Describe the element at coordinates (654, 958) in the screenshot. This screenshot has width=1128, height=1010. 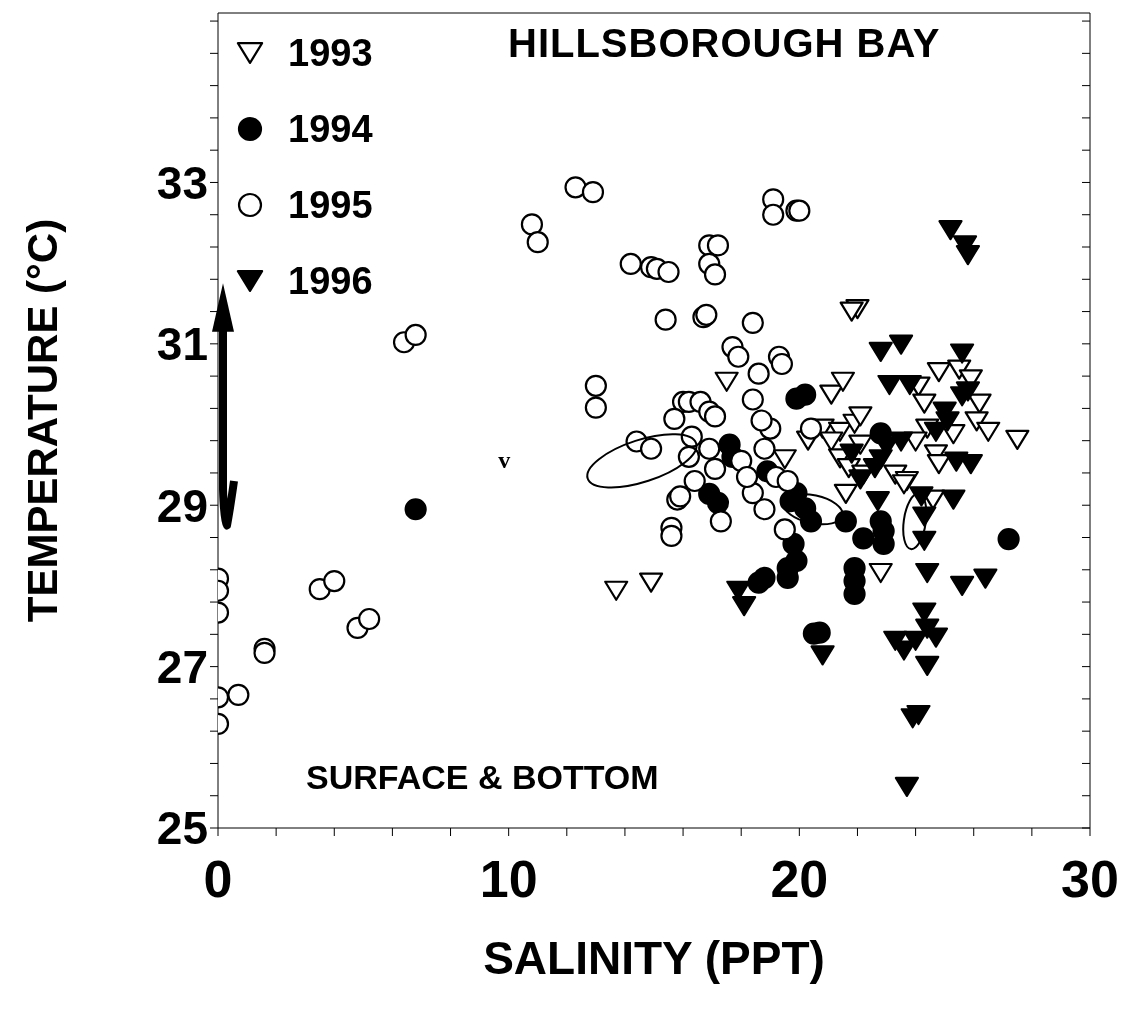
I see `x-axis-title: SALINITY (PPT)` at that location.